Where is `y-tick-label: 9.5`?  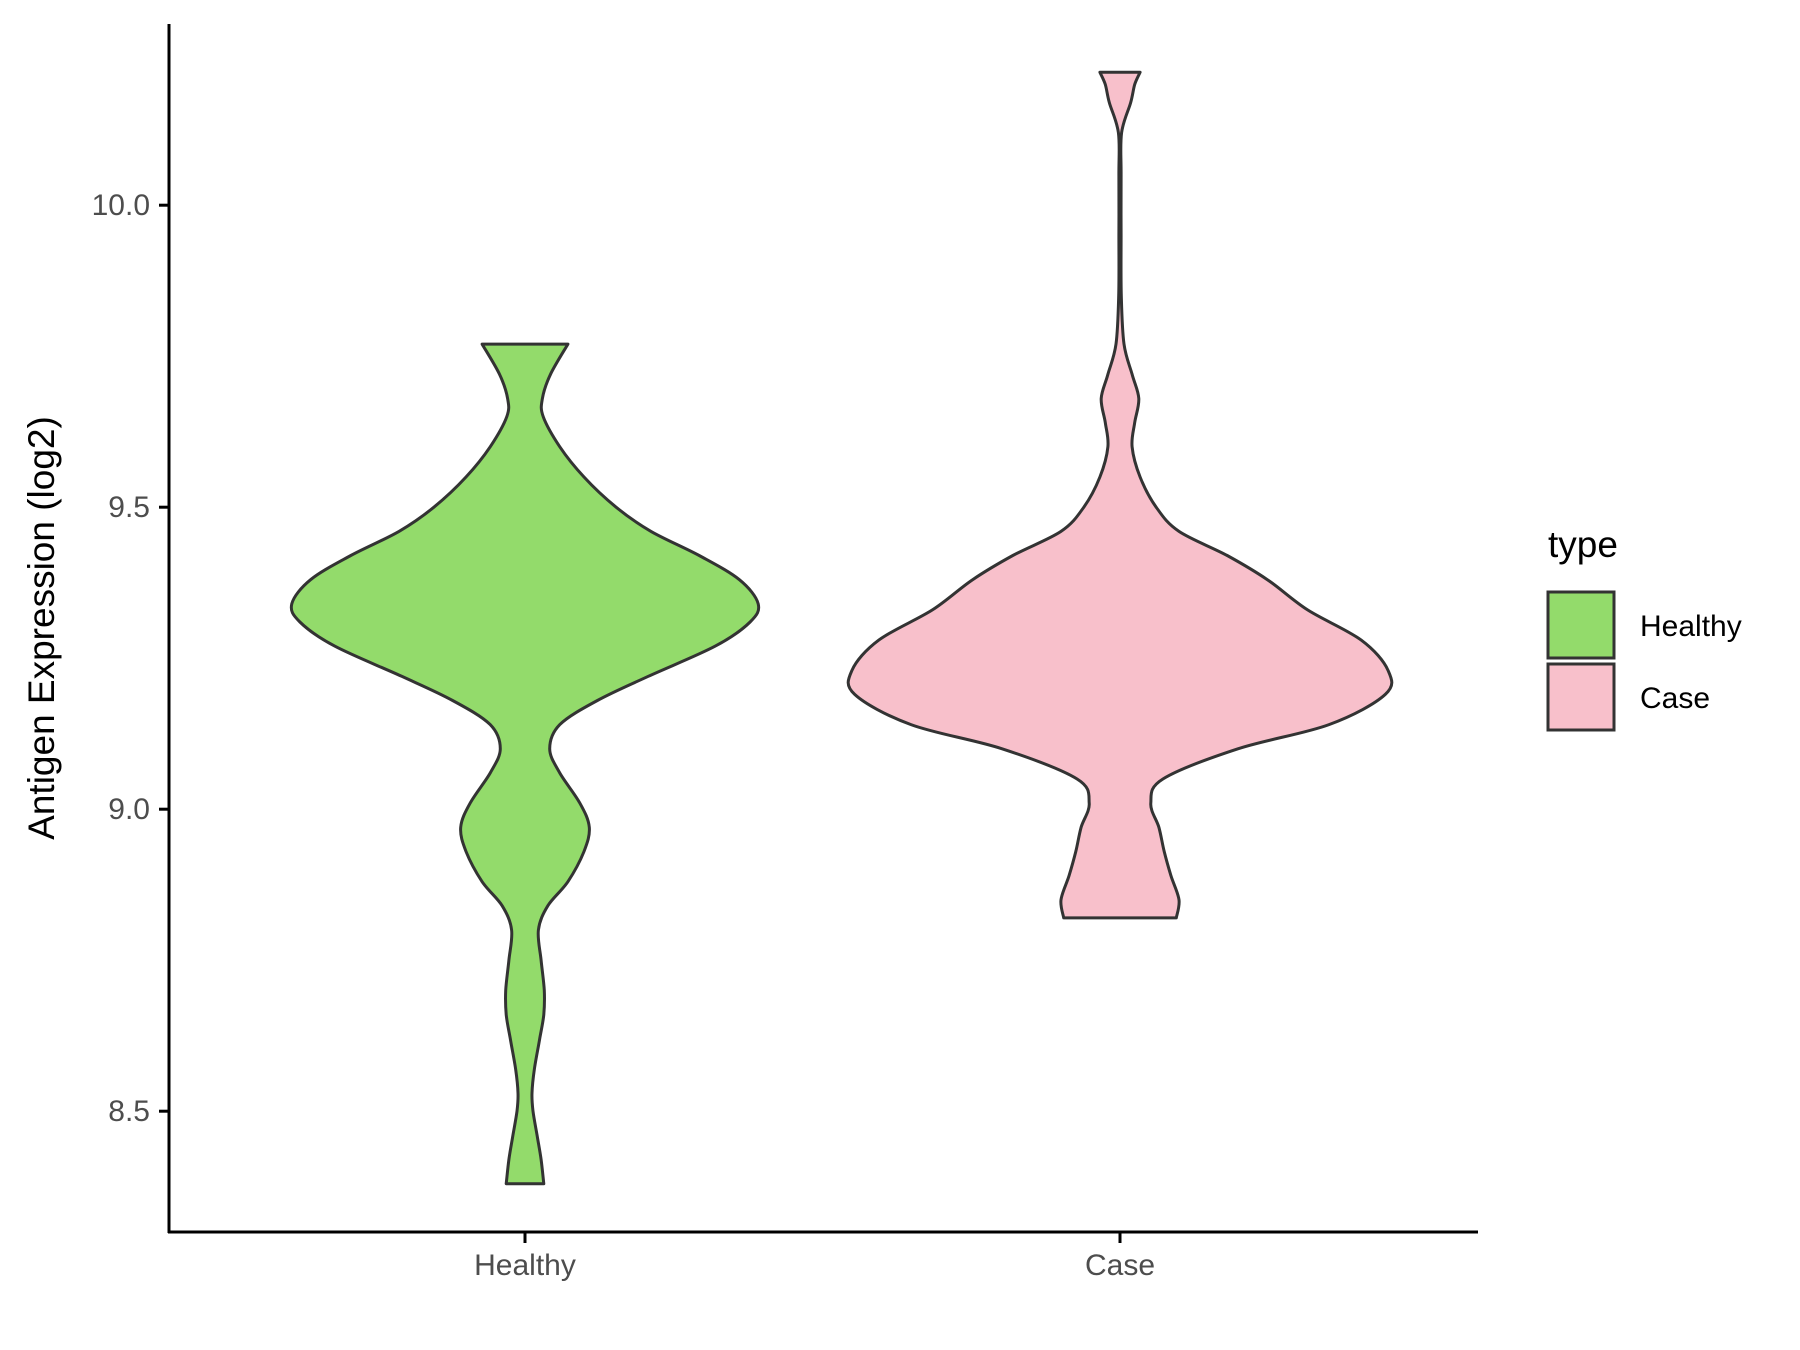
y-tick-label: 9.5 is located at coordinates (129, 507).